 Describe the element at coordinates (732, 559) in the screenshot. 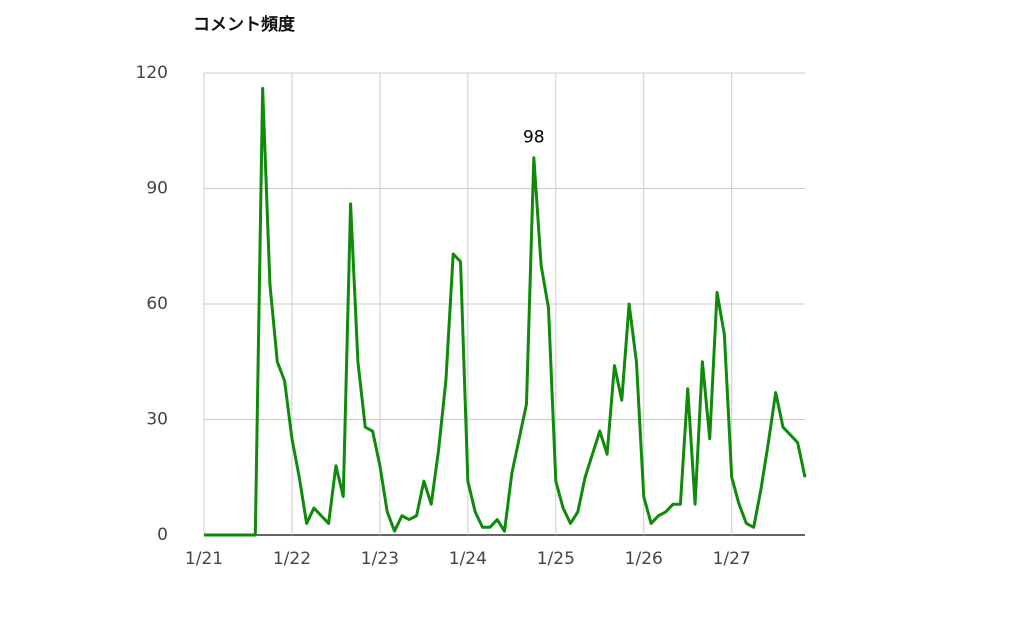

I see `x-tick-label: 1/27` at that location.